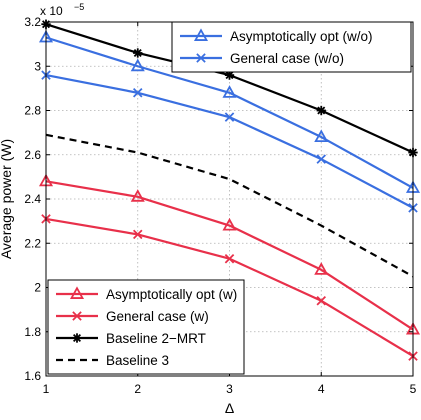 Image resolution: width=421 pixels, height=420 pixels. I want to click on legend-entry-label: General case (w/o), so click(287, 58).